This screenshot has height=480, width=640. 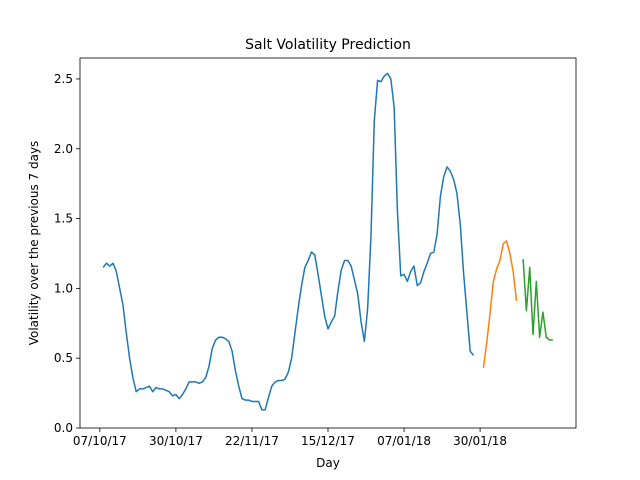 What do you see at coordinates (328, 463) in the screenshot?
I see `x-axis-label: Day` at bounding box center [328, 463].